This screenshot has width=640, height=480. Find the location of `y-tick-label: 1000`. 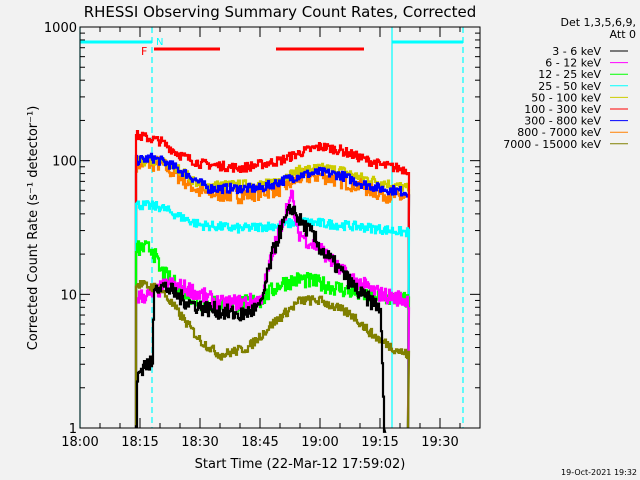

y-tick-label: 1000 is located at coordinates (60, 28).